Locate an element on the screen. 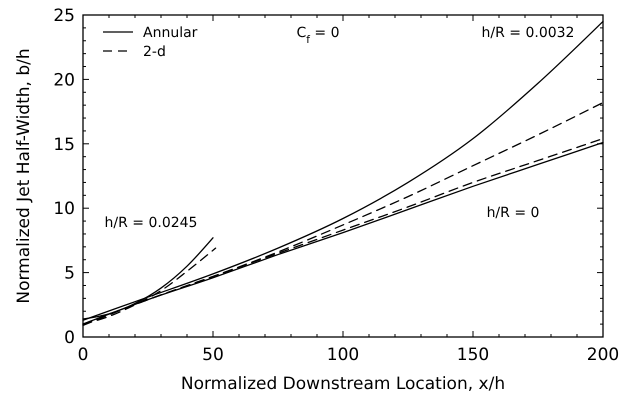 The image size is (635, 401). x-tick-label: 200 is located at coordinates (603, 355).